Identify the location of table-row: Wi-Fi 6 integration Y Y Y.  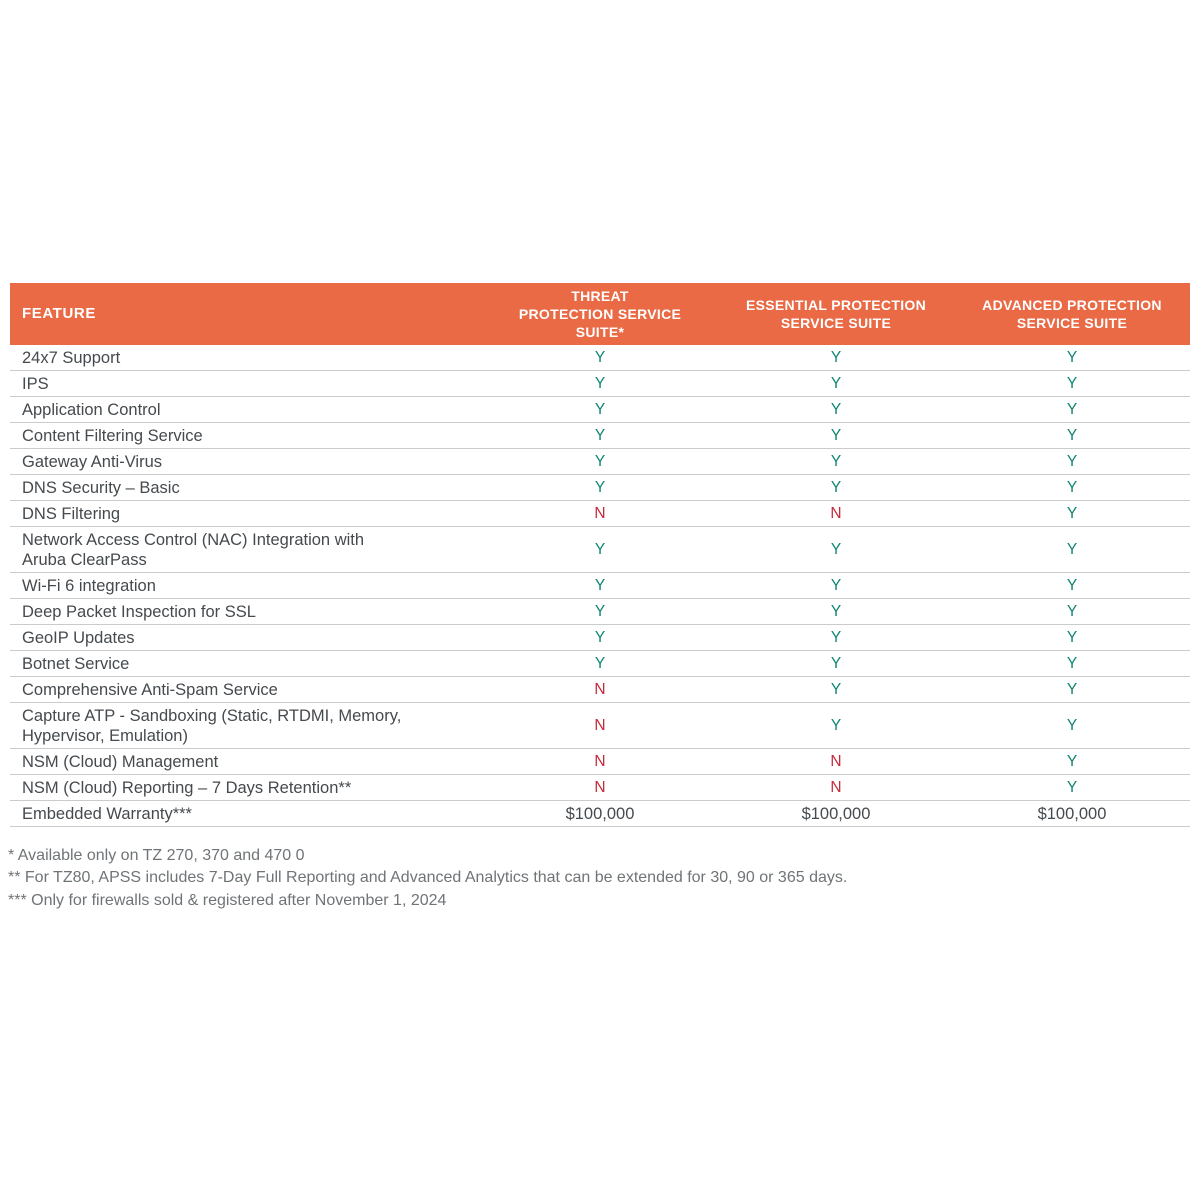
(600, 586).